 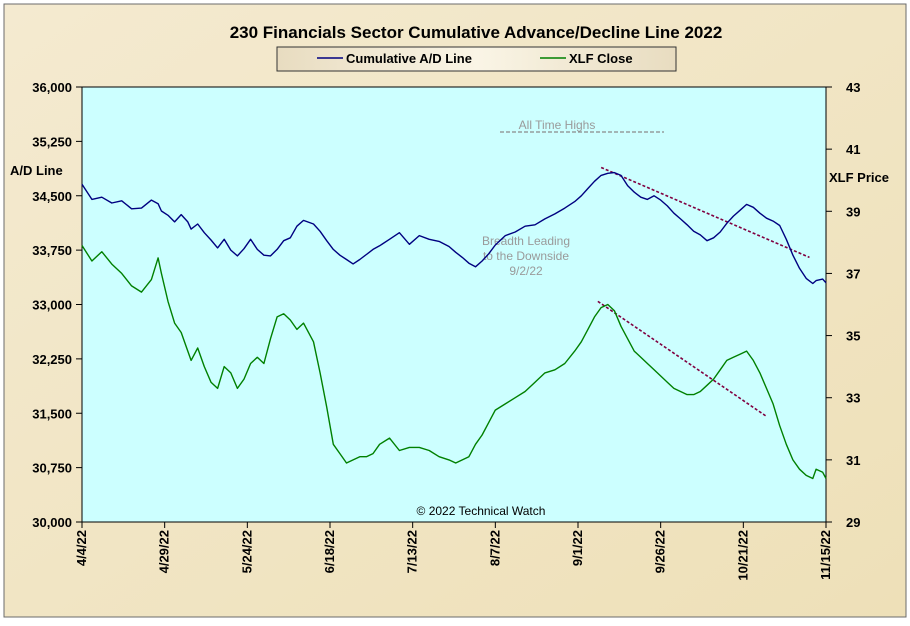 I want to click on right-tick-label: 35, so click(x=853, y=336).